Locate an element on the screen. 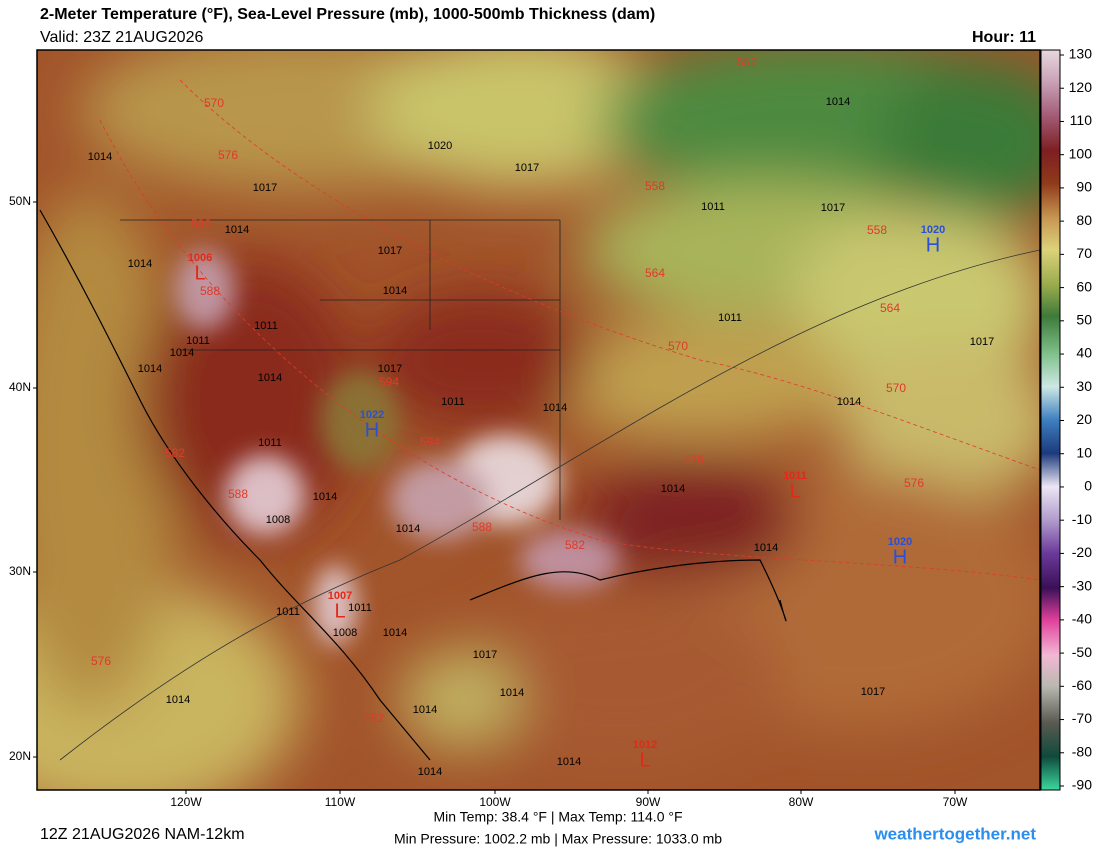 This screenshot has width=1100, height=850. lat-label: 40N is located at coordinates (20, 387).